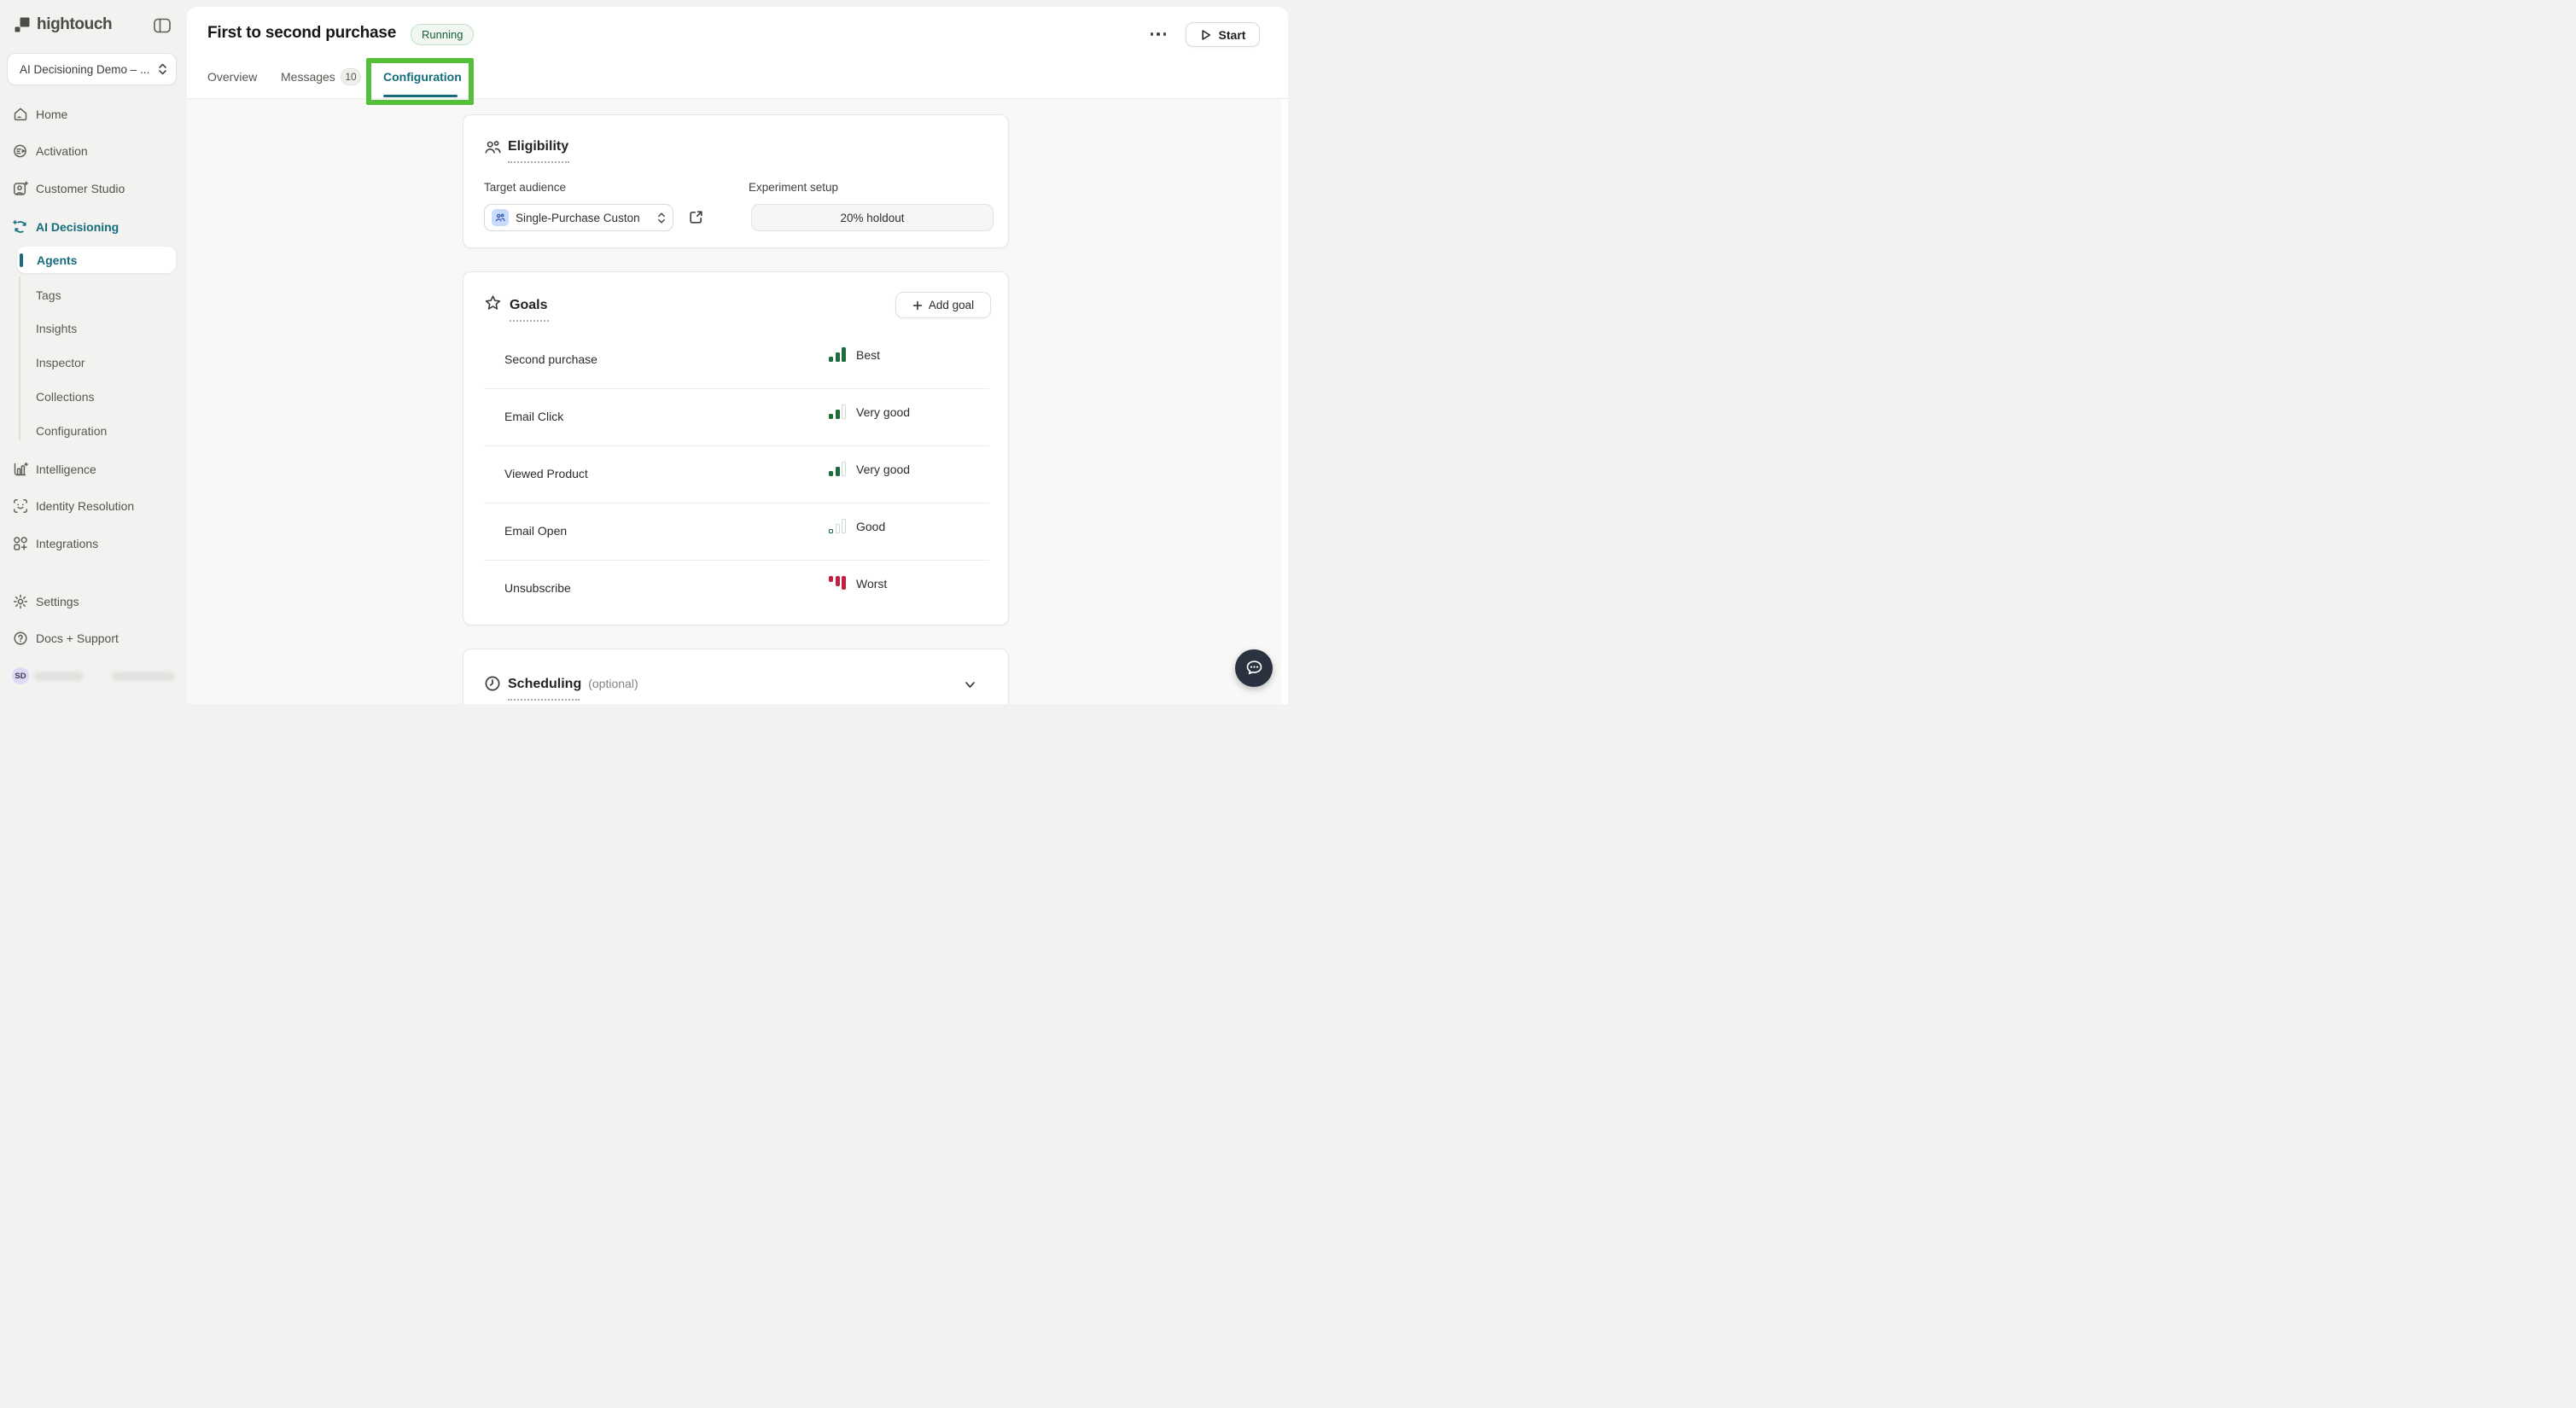 This screenshot has height=1408, width=2576. What do you see at coordinates (493, 147) in the screenshot?
I see `users-icon` at bounding box center [493, 147].